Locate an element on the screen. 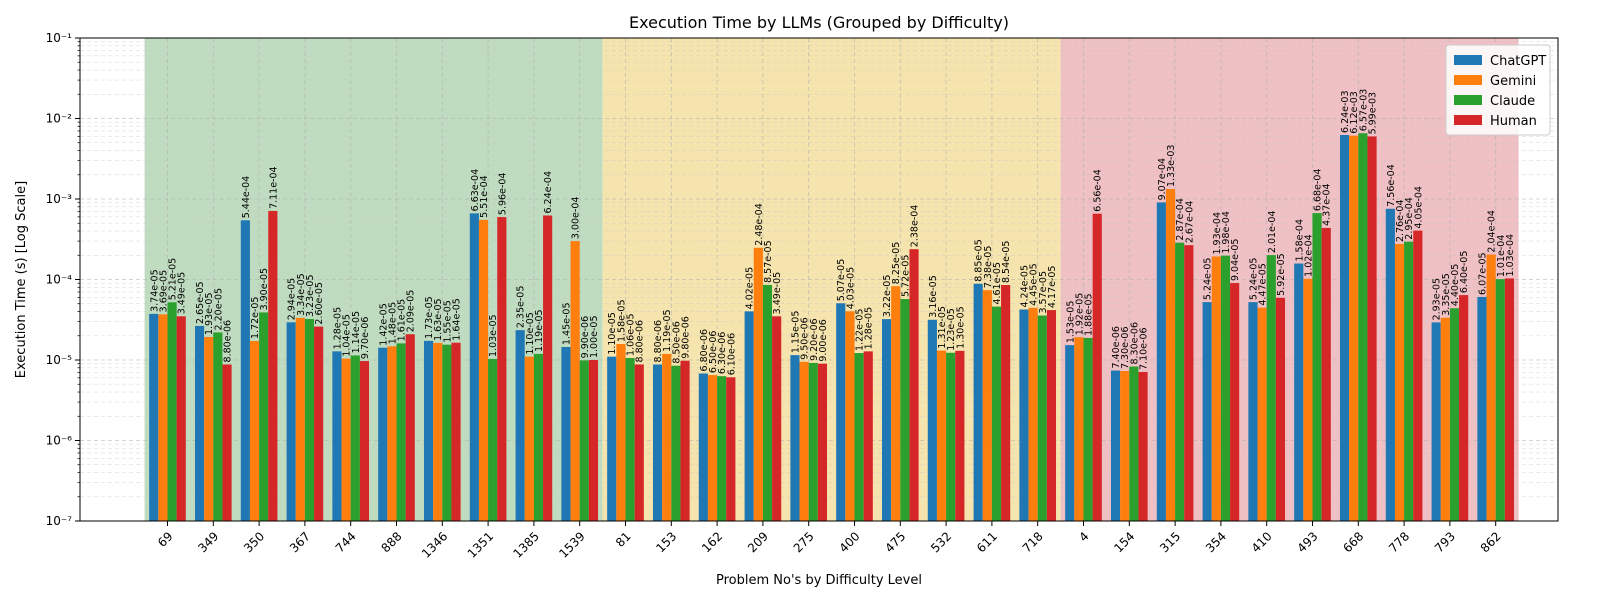  legend: ChatGPT Gemini Claude Human is located at coordinates (1498, 90).